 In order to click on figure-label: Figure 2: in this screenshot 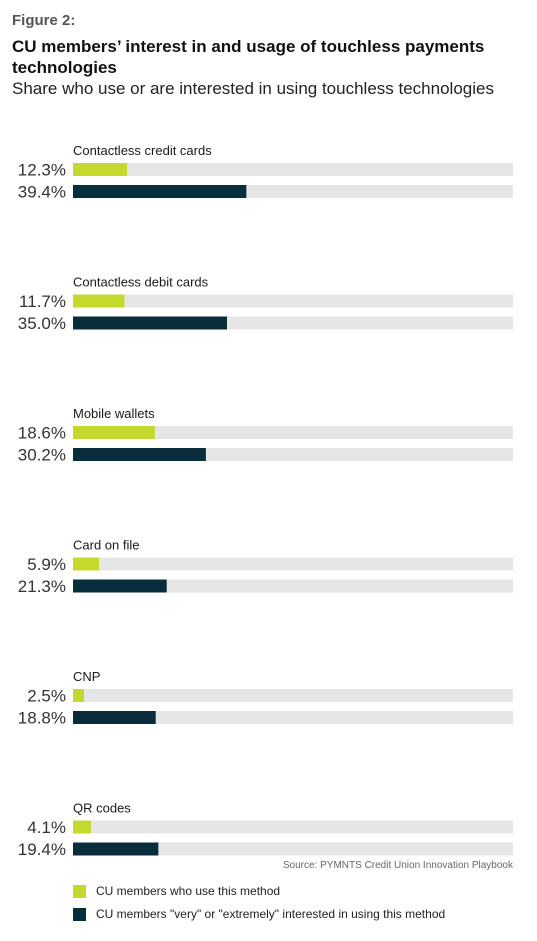, I will do `click(44, 20)`.